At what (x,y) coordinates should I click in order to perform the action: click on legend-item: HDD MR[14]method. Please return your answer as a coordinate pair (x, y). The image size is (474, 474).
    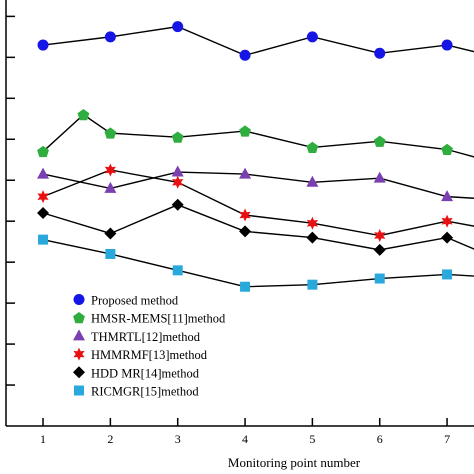
    Looking at the image, I should click on (136, 373).